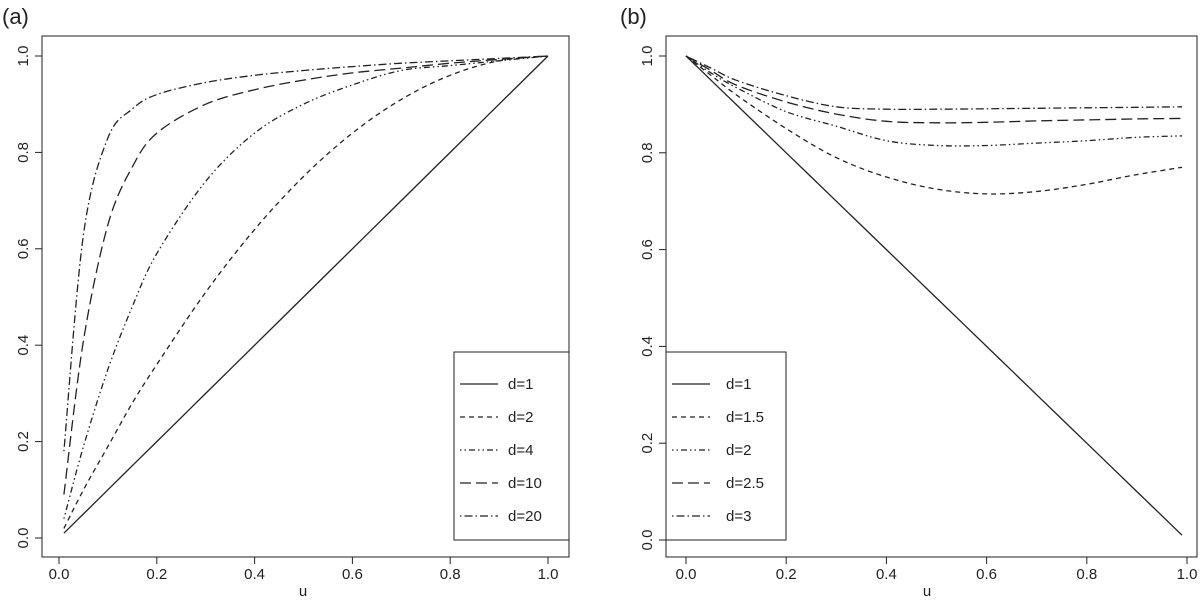  What do you see at coordinates (29, 297) in the screenshot?
I see `panel-a-y-axis: 0.0 0.2 0.4 0.6 0.8 1.0` at bounding box center [29, 297].